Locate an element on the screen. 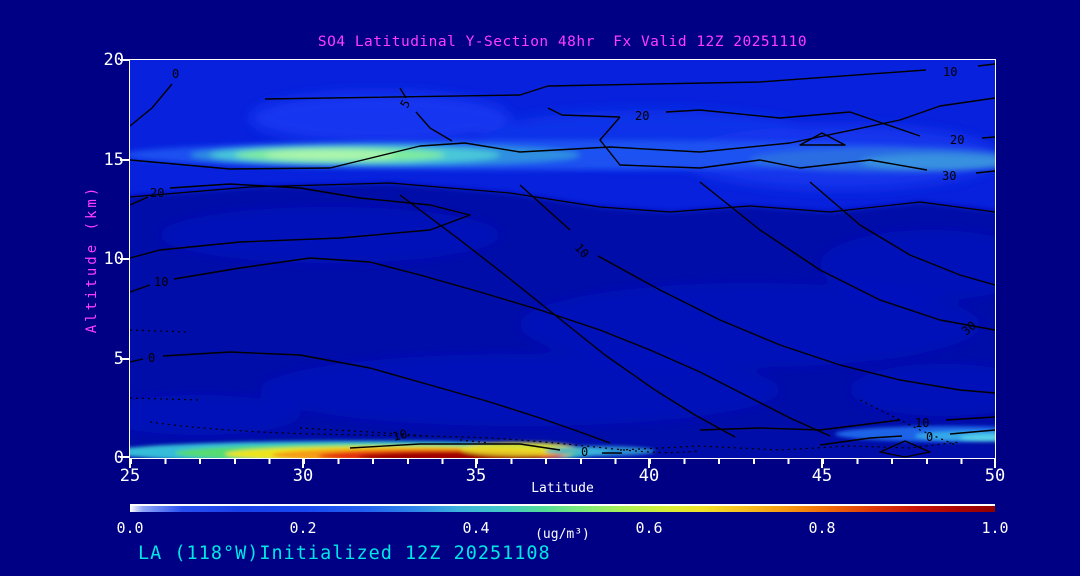  init-info-text: LA (118°W)Initialized 12Z 20251108 is located at coordinates (344, 553).